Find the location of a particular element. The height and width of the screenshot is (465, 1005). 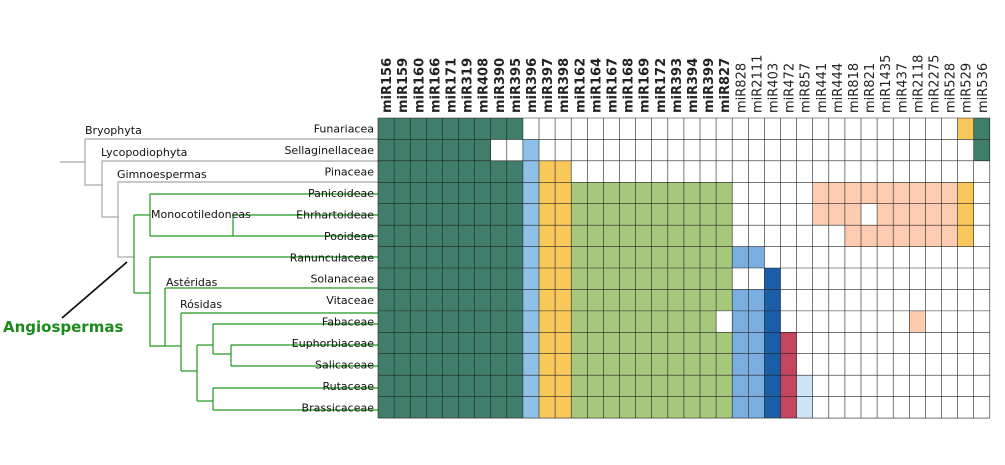

family-label: Fabaceae is located at coordinates (348, 322).